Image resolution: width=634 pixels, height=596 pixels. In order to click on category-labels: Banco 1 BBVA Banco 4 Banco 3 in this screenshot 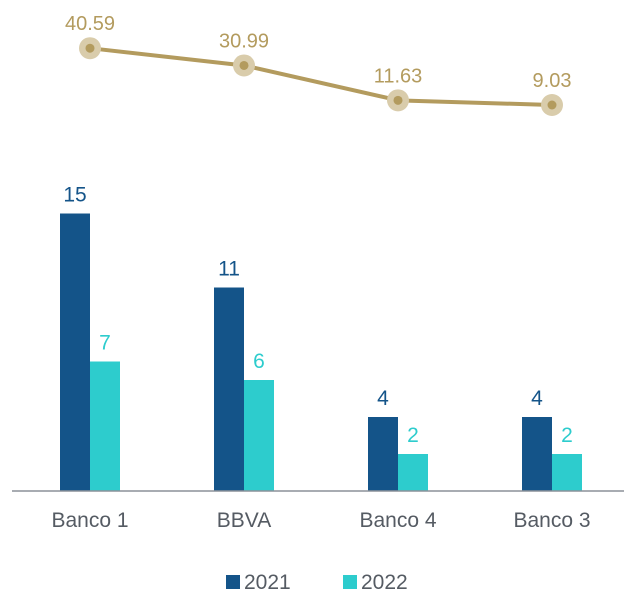, I will do `click(320, 520)`.